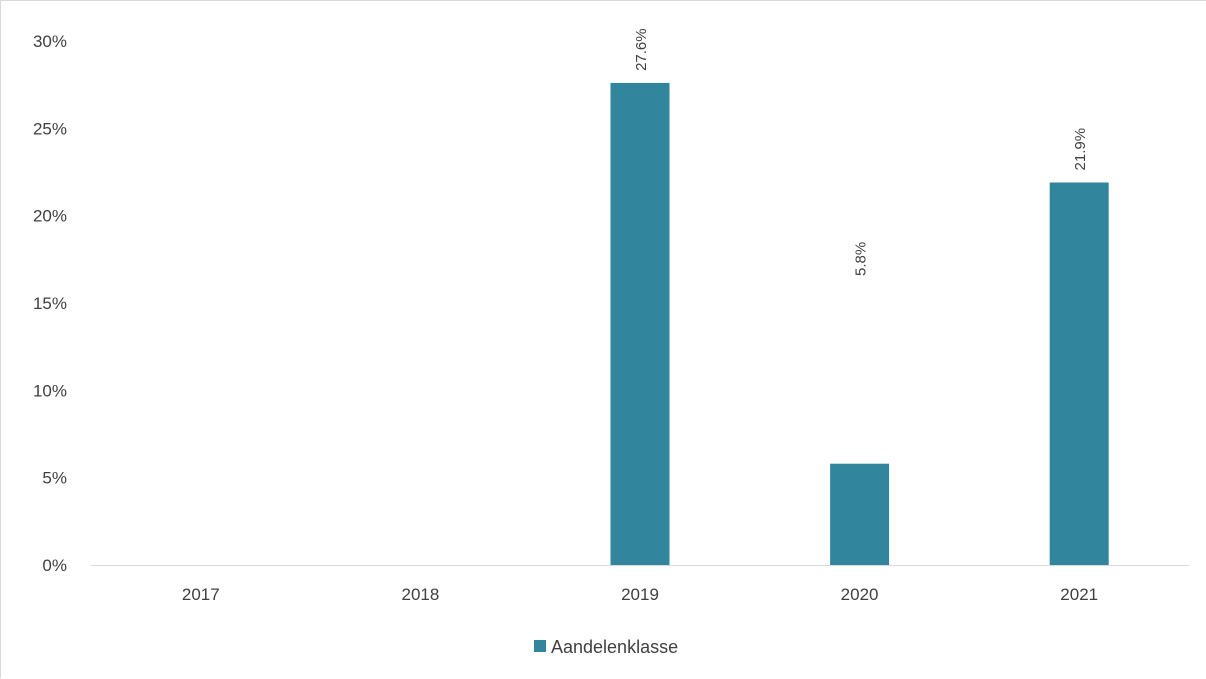  I want to click on y-tick-label: 30%, so click(50, 41).